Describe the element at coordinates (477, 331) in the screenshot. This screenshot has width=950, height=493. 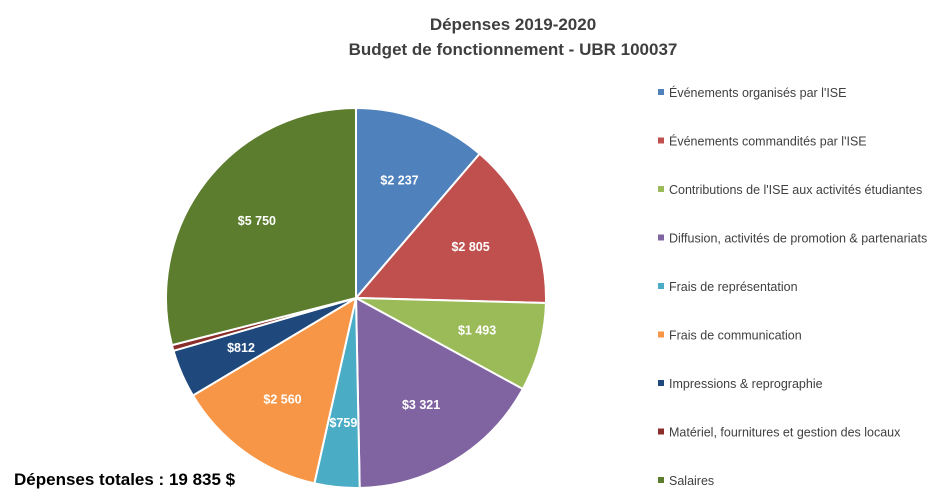
I see `data-label-contributions-de-l-ise-aux-activites-etudiantes: $1 493` at that location.